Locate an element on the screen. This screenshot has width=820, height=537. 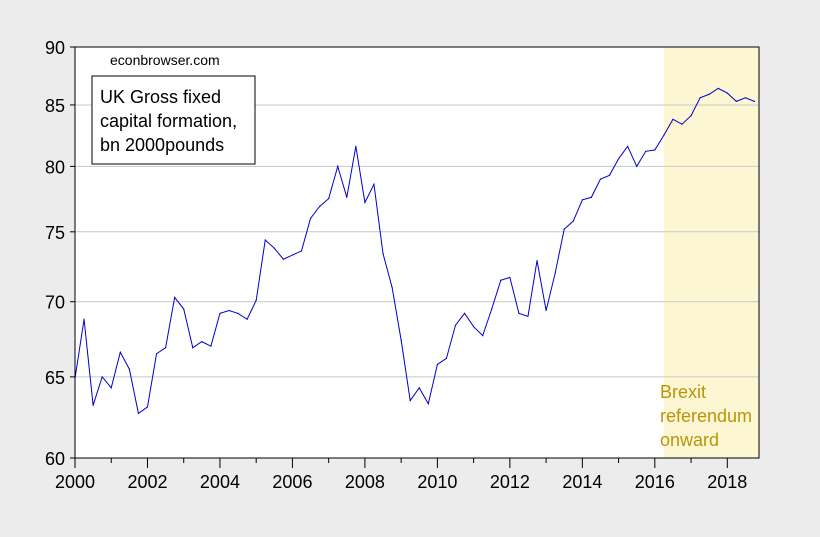
y-tick-label: 70 is located at coordinates (55, 303).